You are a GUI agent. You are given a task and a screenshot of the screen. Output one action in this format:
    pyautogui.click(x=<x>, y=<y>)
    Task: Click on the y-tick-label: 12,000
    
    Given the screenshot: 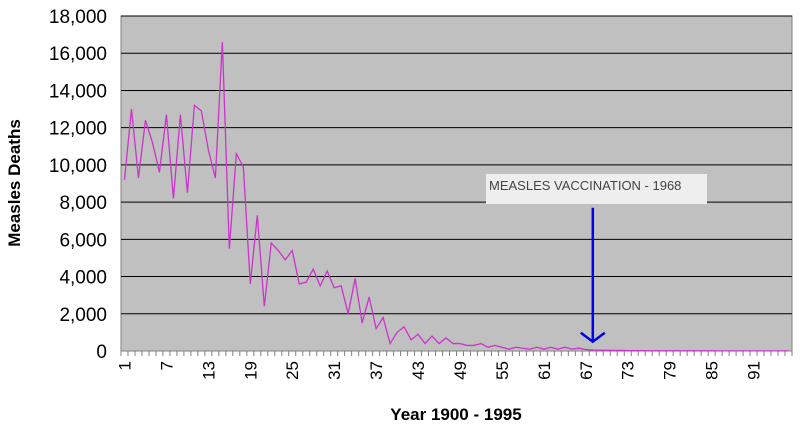 What is the action you would take?
    pyautogui.click(x=78, y=129)
    